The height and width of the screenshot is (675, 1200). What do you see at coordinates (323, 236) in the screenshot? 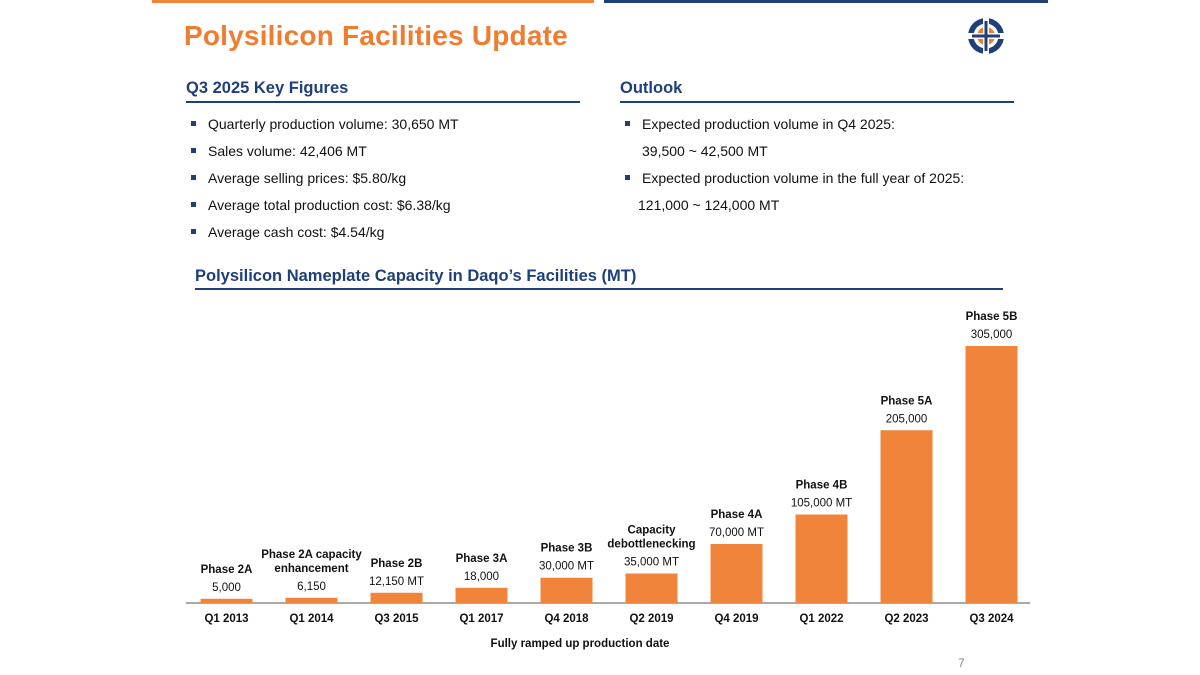
I see `key-figure-item: Average cash cost: $4.54/kg` at bounding box center [323, 236].